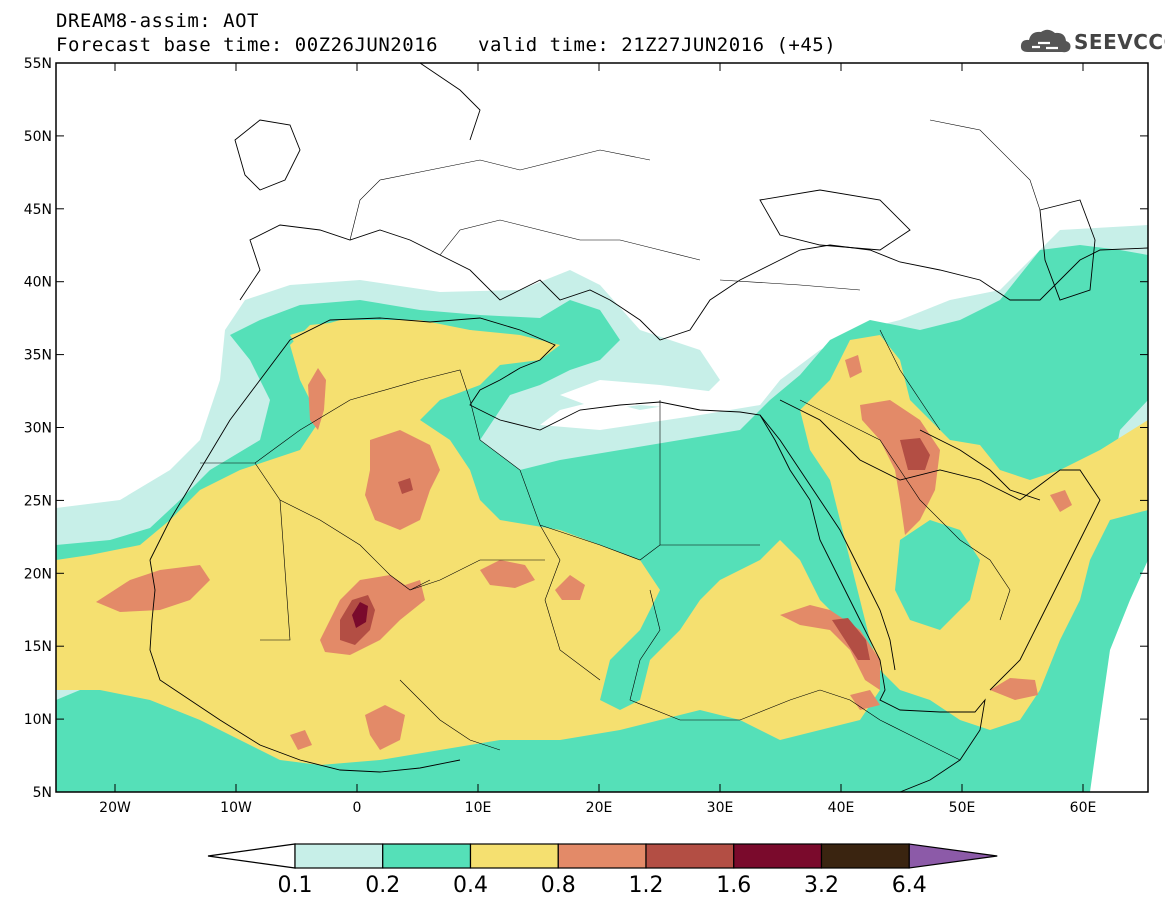 The height and width of the screenshot is (905, 1165). I want to click on lat-label: 25N, so click(38, 501).